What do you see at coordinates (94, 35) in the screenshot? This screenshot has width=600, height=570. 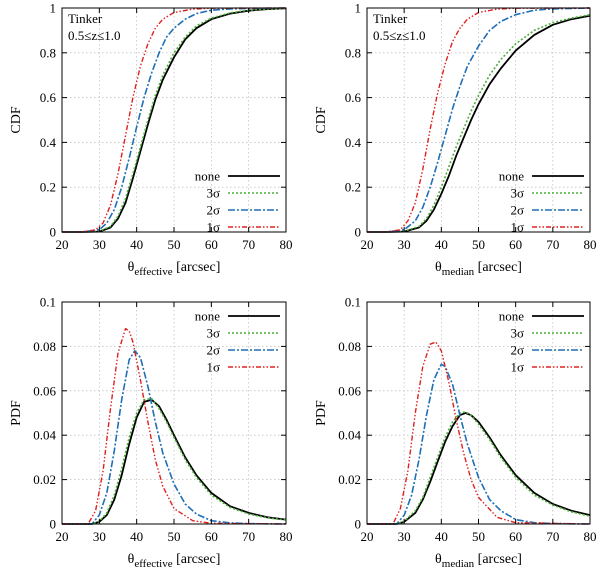 I see `annotation-text: 0.5≤z≤1.0` at bounding box center [94, 35].